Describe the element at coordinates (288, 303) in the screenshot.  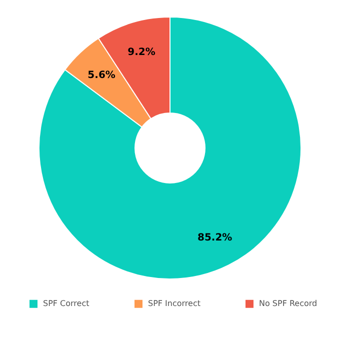
I see `legend-label: No SPF Record` at that location.